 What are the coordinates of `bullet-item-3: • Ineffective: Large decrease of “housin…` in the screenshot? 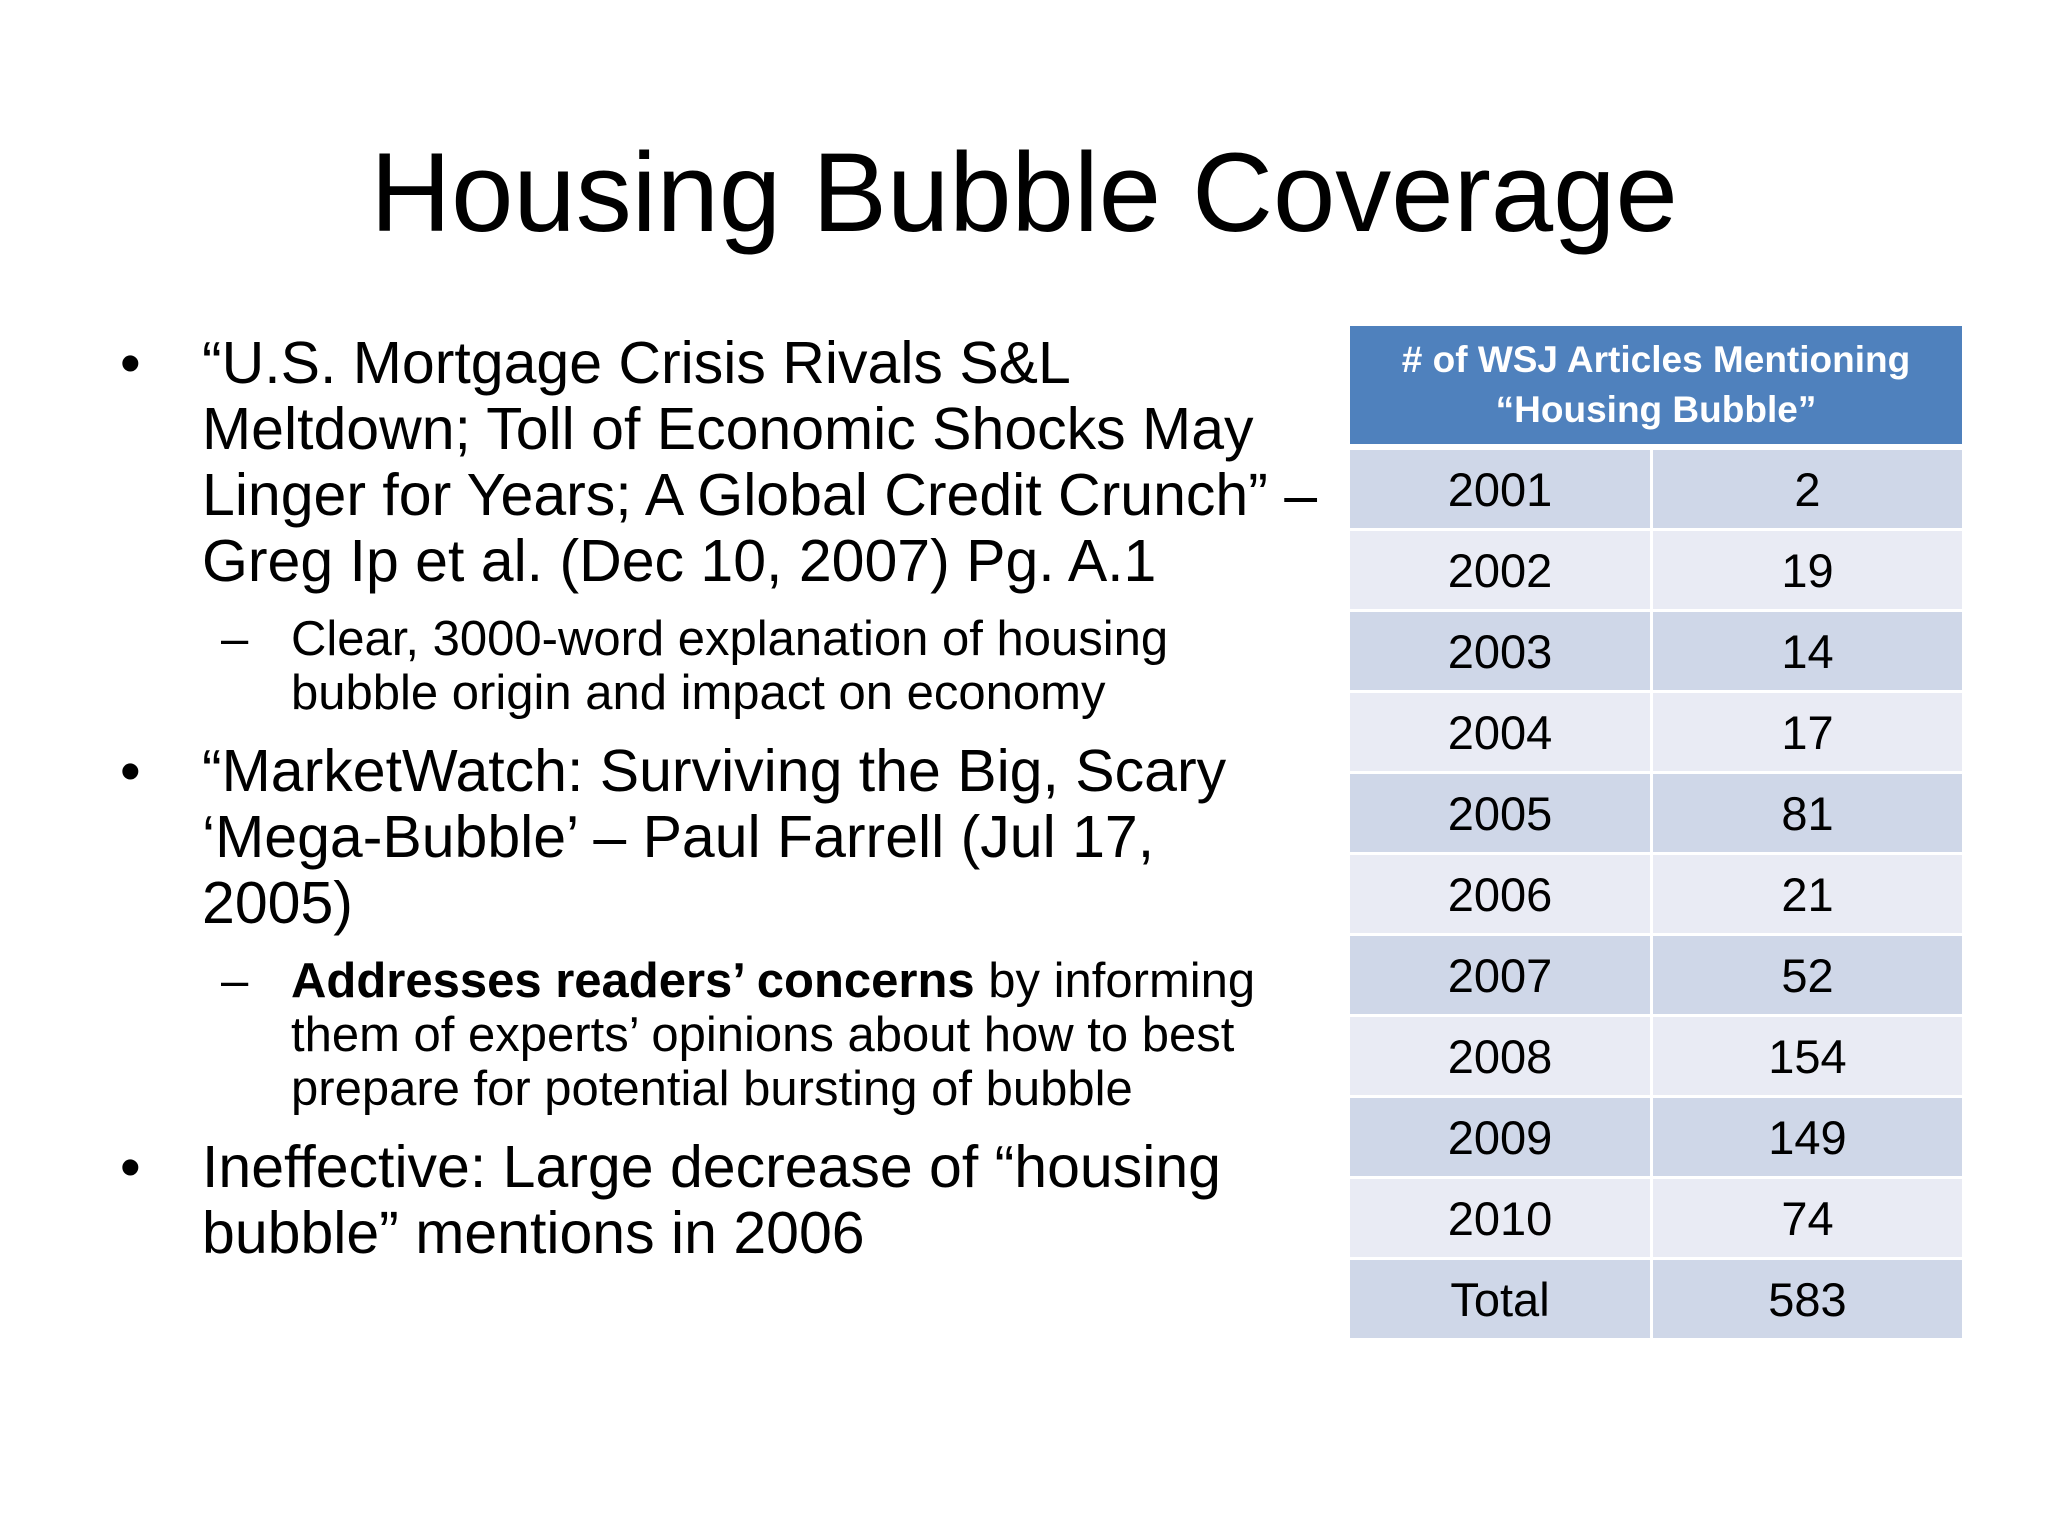 It's located at (720, 1200).